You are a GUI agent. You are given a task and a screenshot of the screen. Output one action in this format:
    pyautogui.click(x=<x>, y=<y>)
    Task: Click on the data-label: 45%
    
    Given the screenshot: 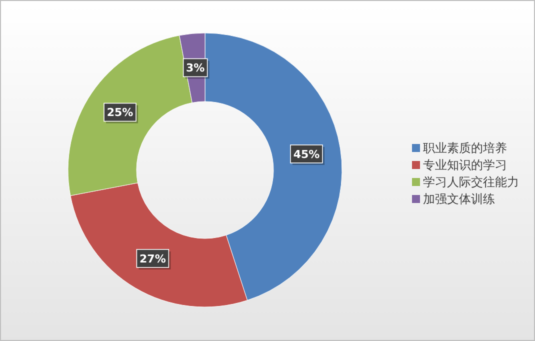 What is the action you would take?
    pyautogui.click(x=306, y=154)
    